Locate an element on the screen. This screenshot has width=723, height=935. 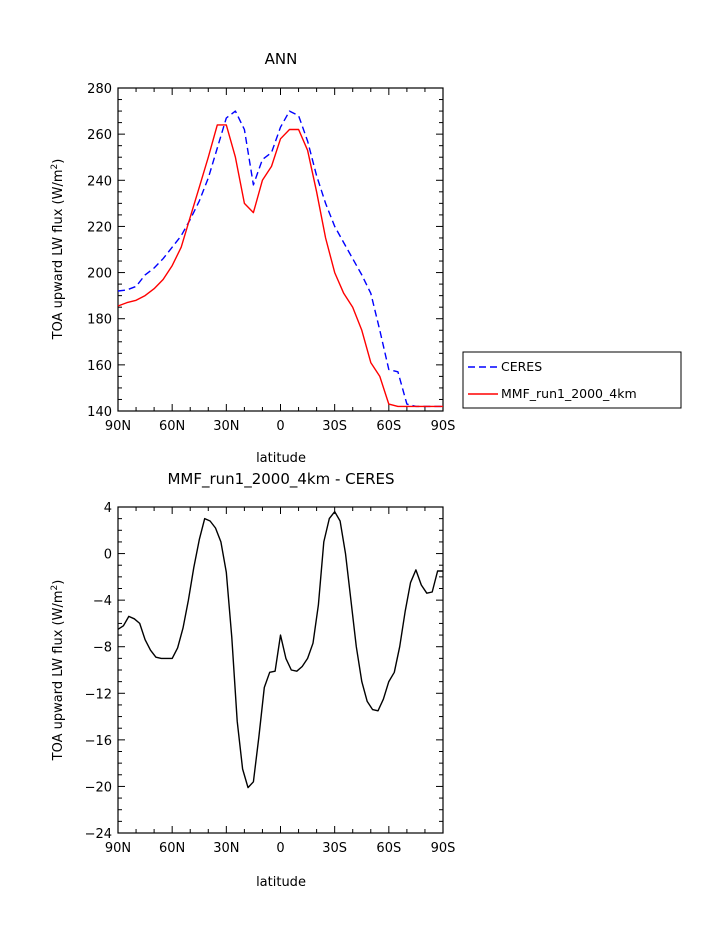
legend-label-mmf: MMF_run1_2000_4km is located at coordinates (569, 393).